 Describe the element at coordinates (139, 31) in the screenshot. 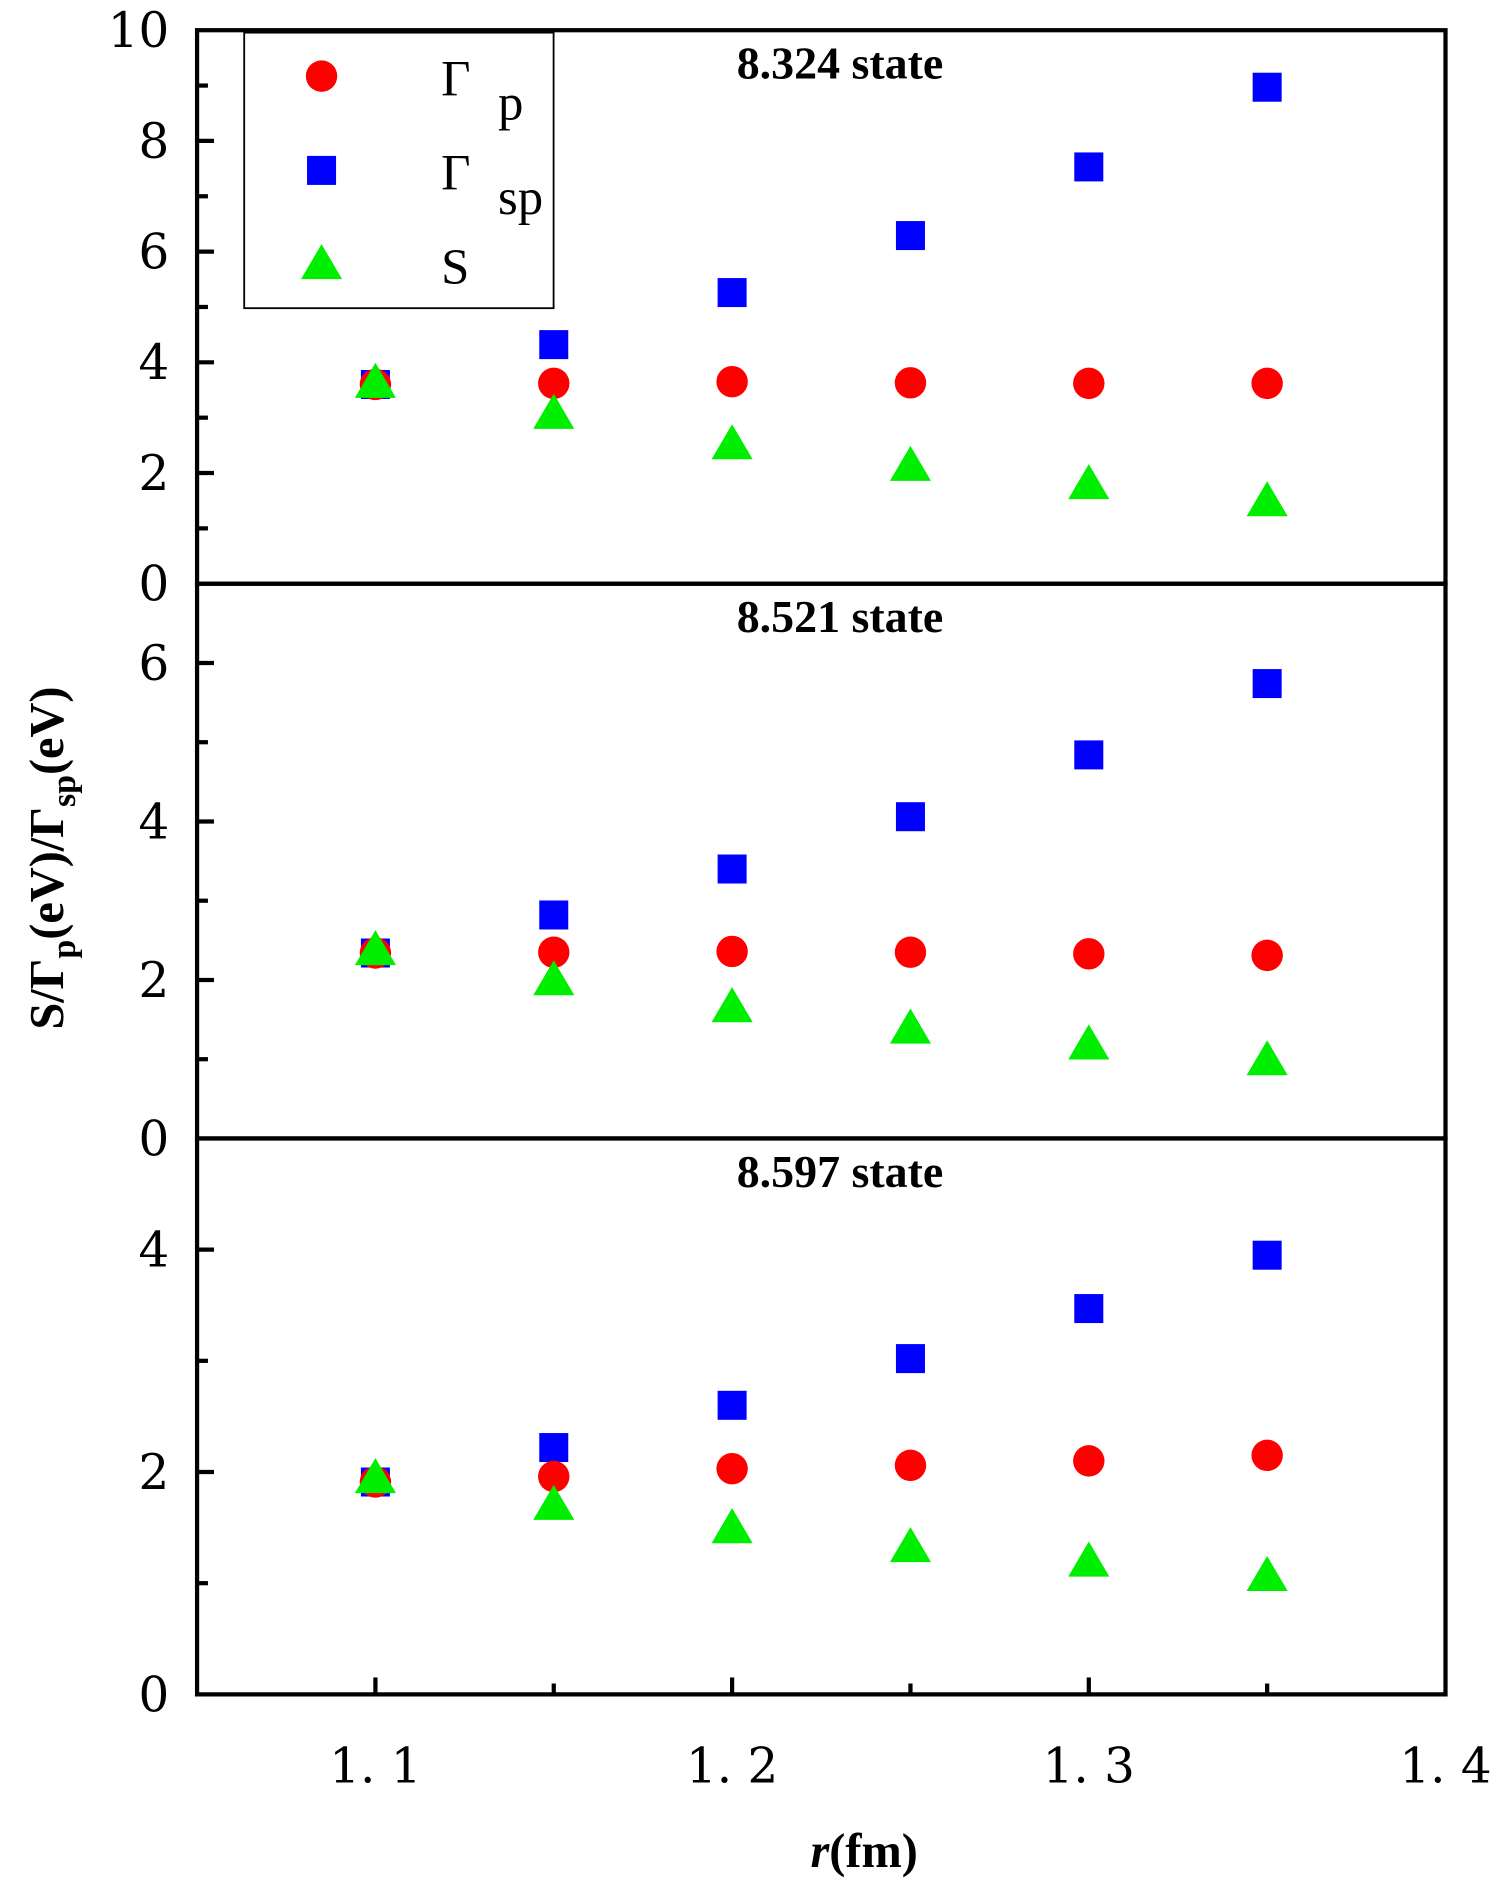

I see `y-tick-label: 10` at that location.